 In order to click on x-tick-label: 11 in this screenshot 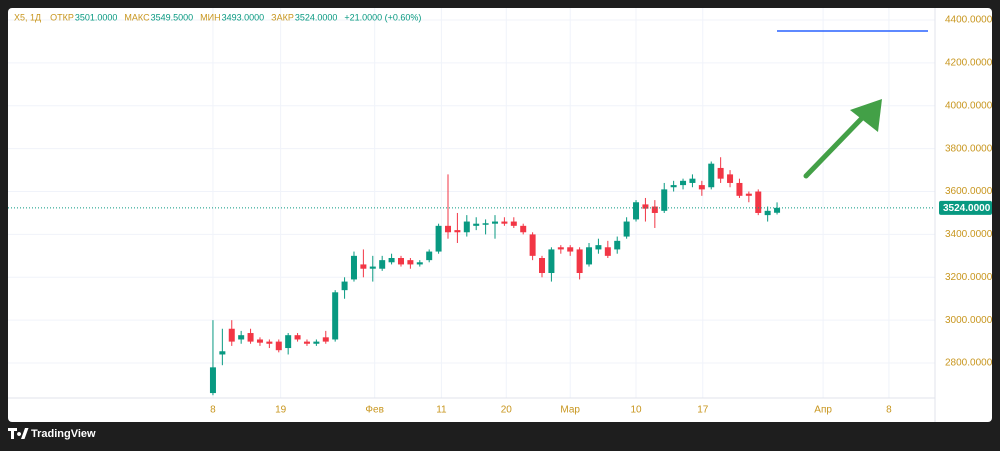, I will do `click(441, 410)`.